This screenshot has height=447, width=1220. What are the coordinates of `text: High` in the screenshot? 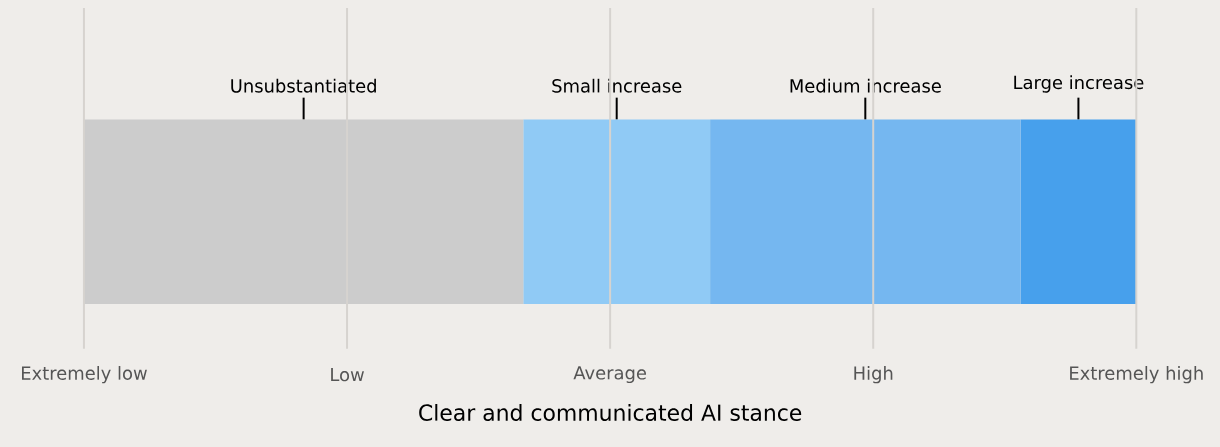 It's located at (873, 374).